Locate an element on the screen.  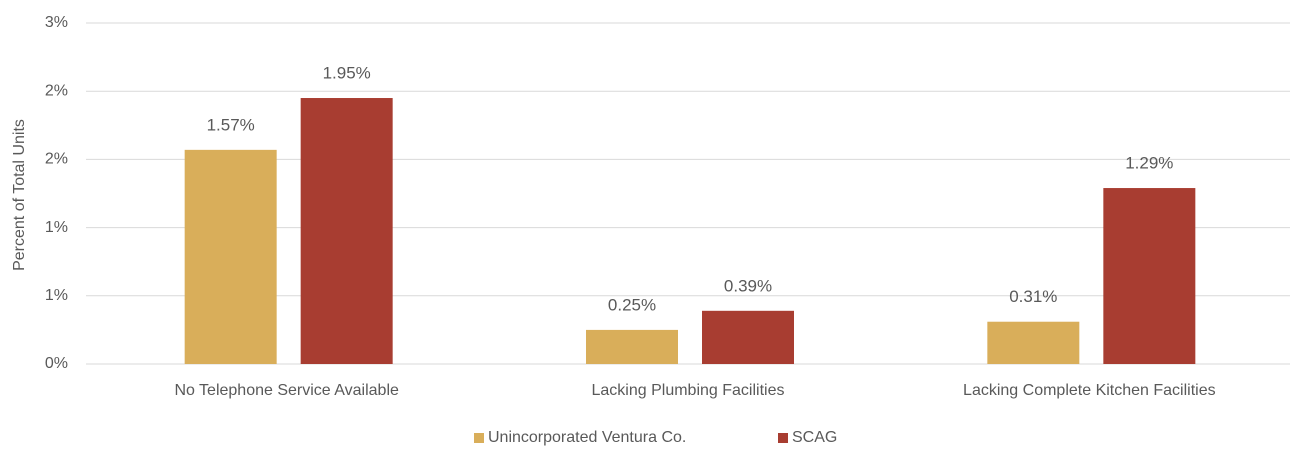
x-tick-label: Lacking Complete Kitchen Facilities is located at coordinates (1089, 390).